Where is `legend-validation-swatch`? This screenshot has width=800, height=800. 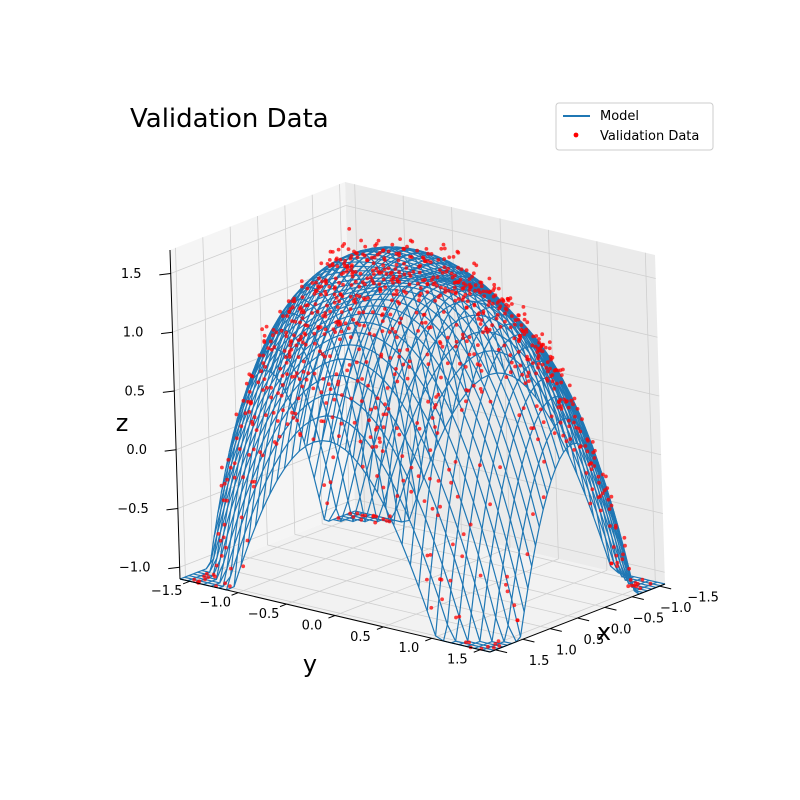 legend-validation-swatch is located at coordinates (576, 135).